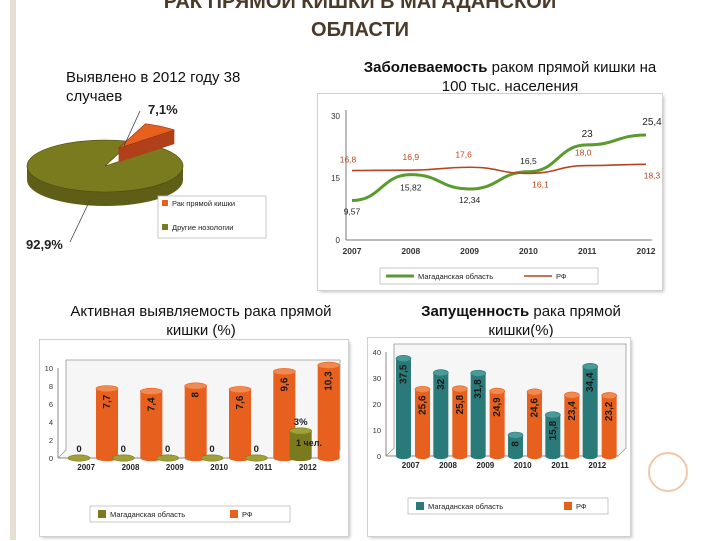 This screenshot has height=541, width=720. Describe the element at coordinates (13, 270) in the screenshot. I see `slide-border` at that location.